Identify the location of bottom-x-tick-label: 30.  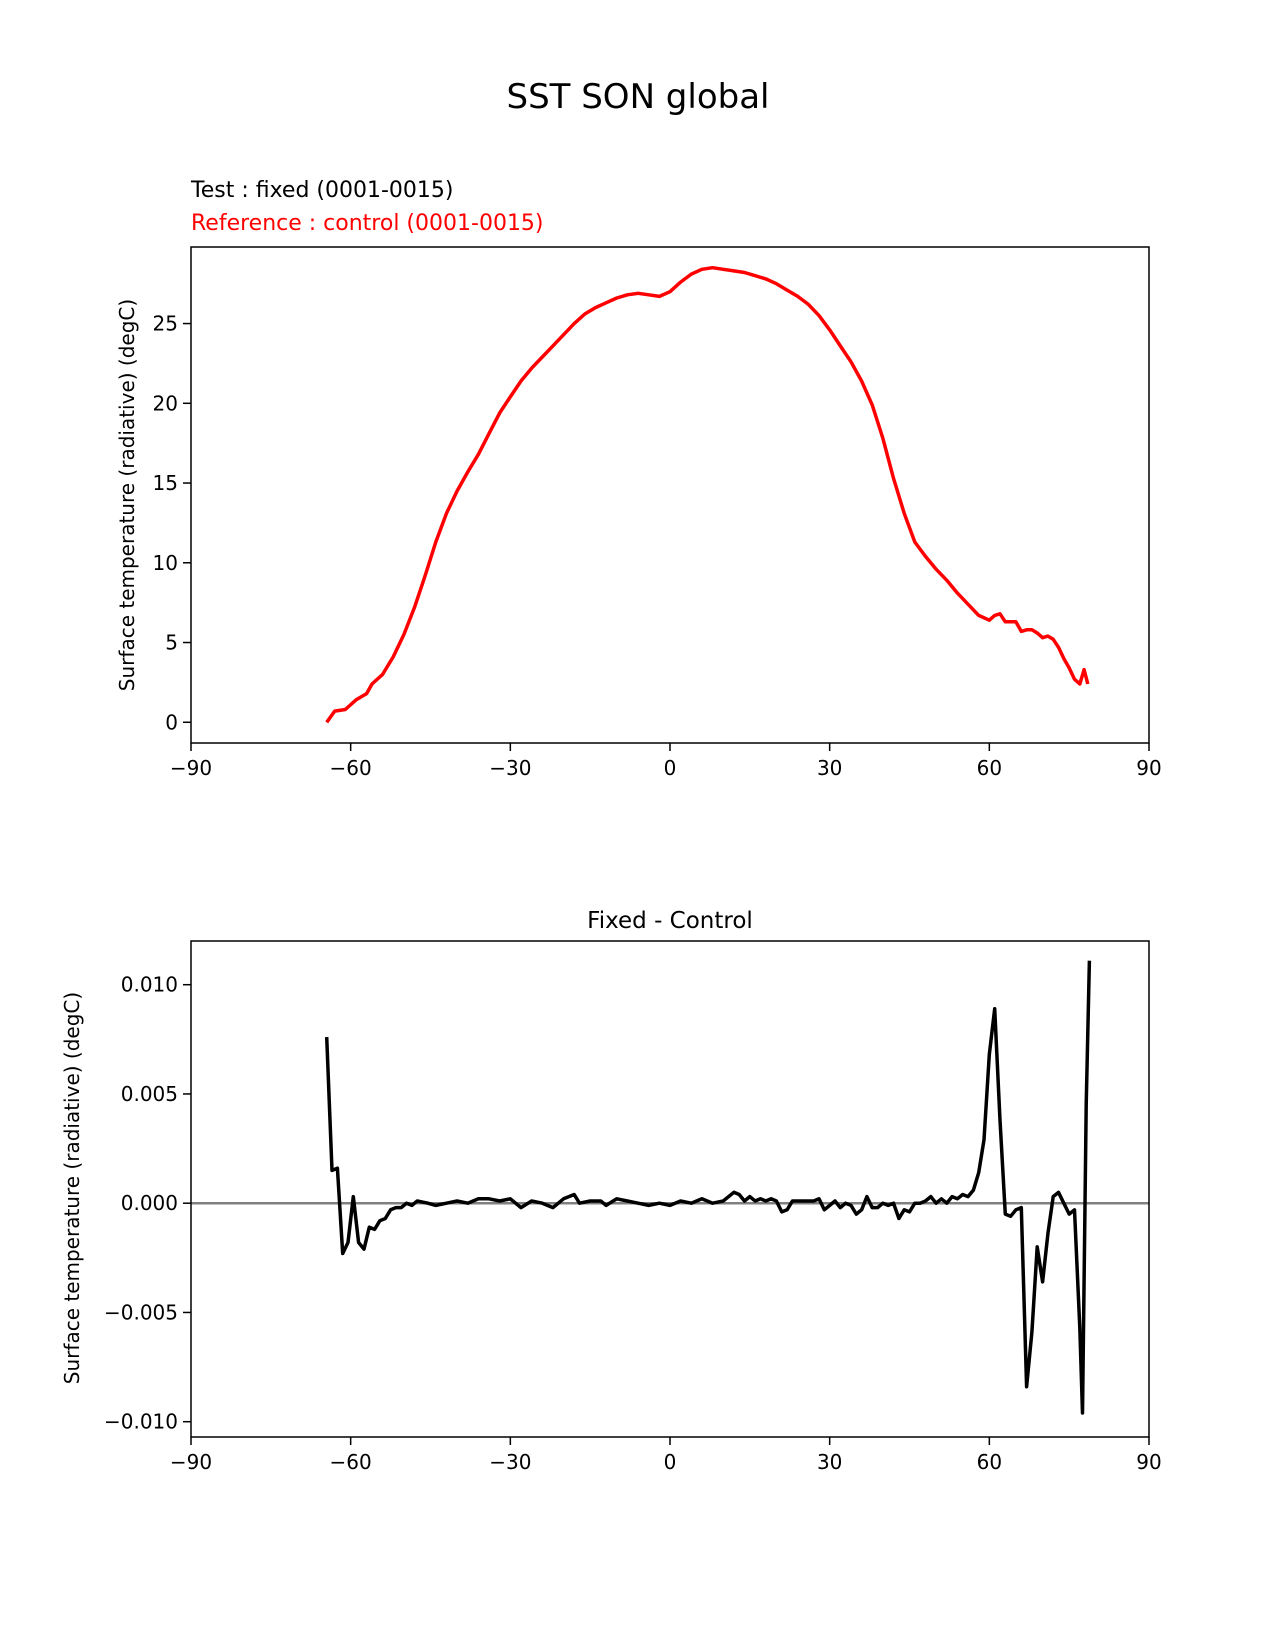
(829, 1462).